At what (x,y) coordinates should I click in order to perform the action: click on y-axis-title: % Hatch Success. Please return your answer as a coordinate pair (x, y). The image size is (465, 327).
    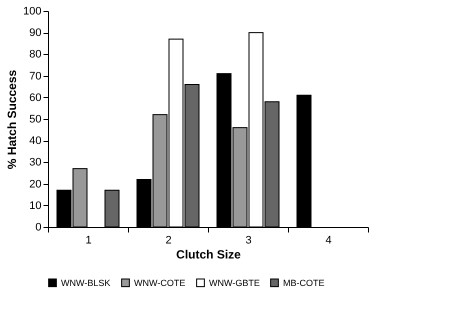
    Looking at the image, I should click on (12, 119).